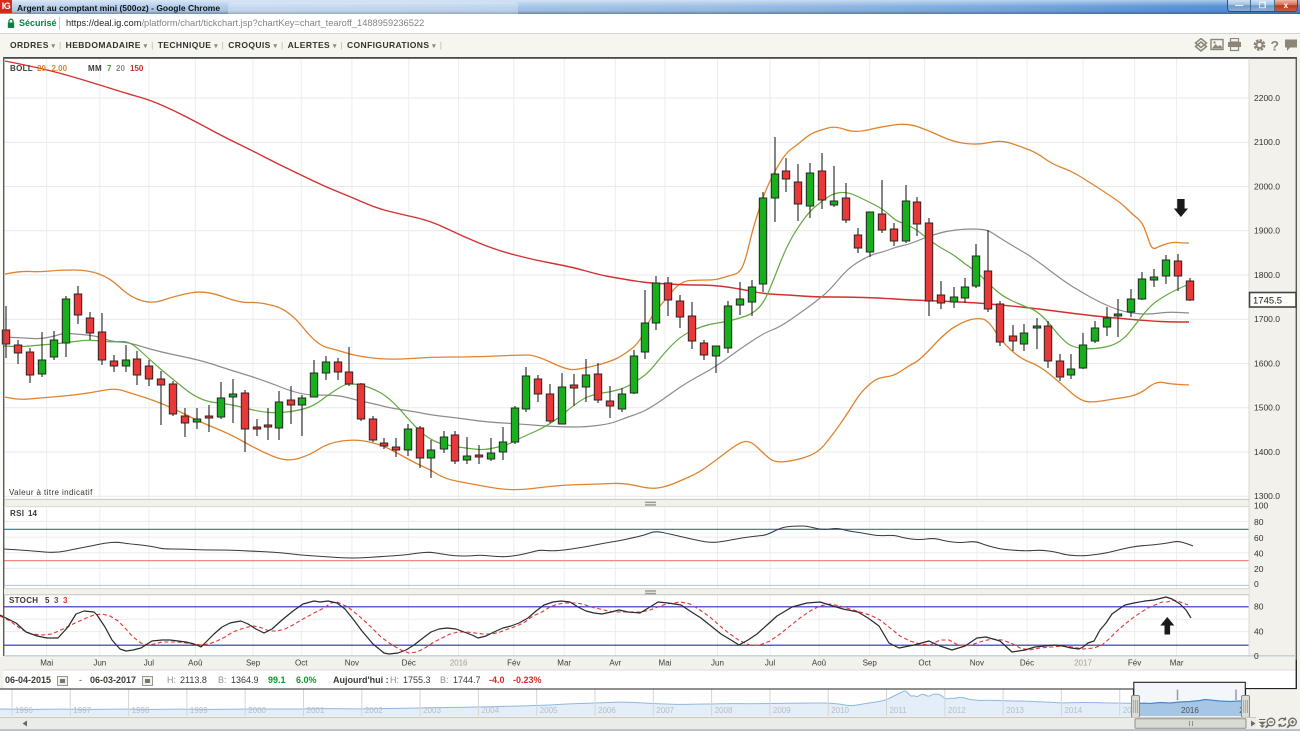 Image resolution: width=1300 pixels, height=731 pixels. What do you see at coordinates (549, 710) in the screenshot?
I see `svg-text: 2005` at bounding box center [549, 710].